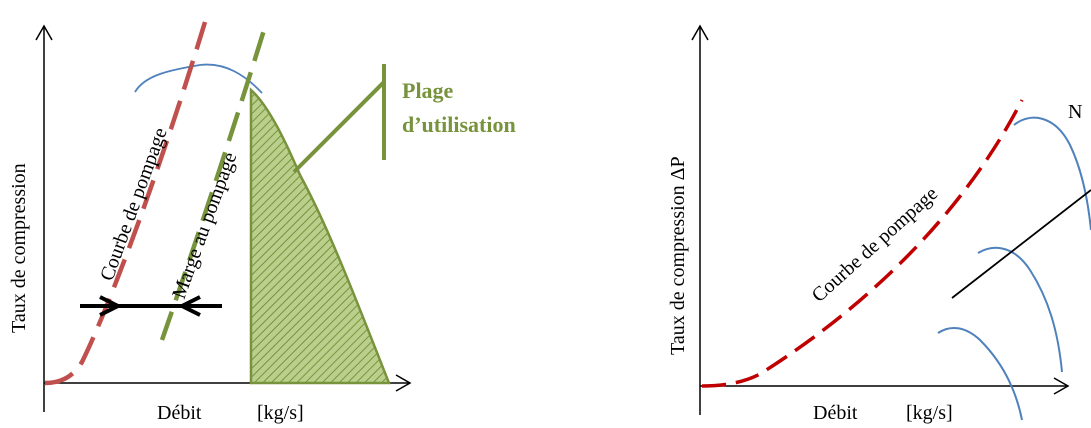  Describe the element at coordinates (204, 225) in the screenshot. I see `left-surge-margin-label: Marge au pompage` at that location.